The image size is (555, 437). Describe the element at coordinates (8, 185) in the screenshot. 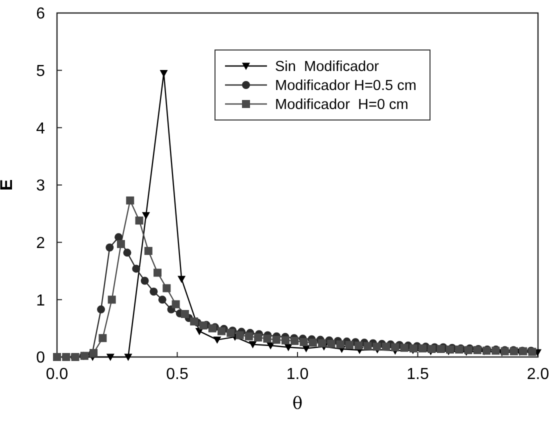

I see `y-axis-title: E` at that location.